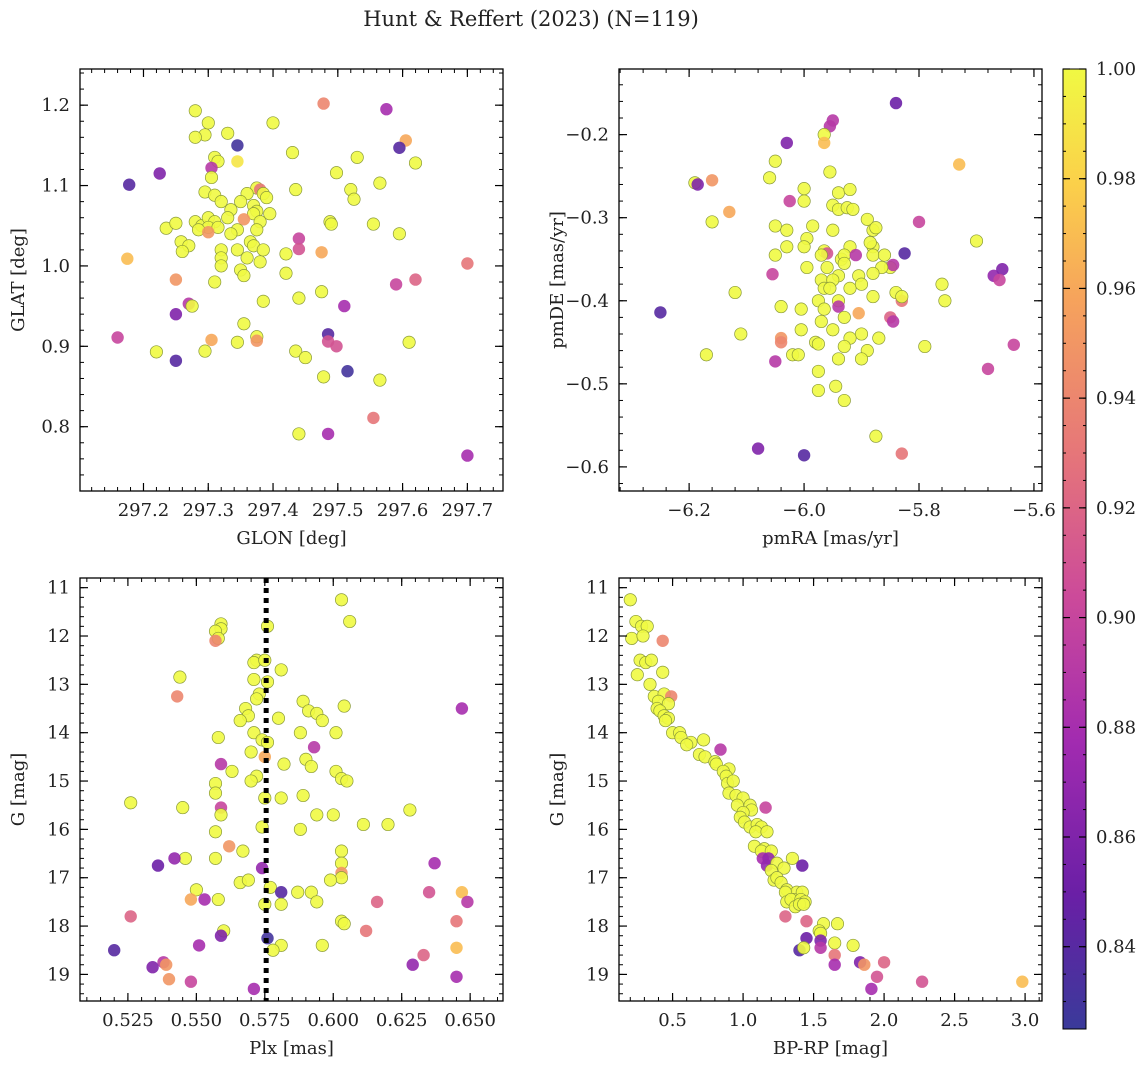  I want to click on y-tick-label: 1.2, so click(55, 105).